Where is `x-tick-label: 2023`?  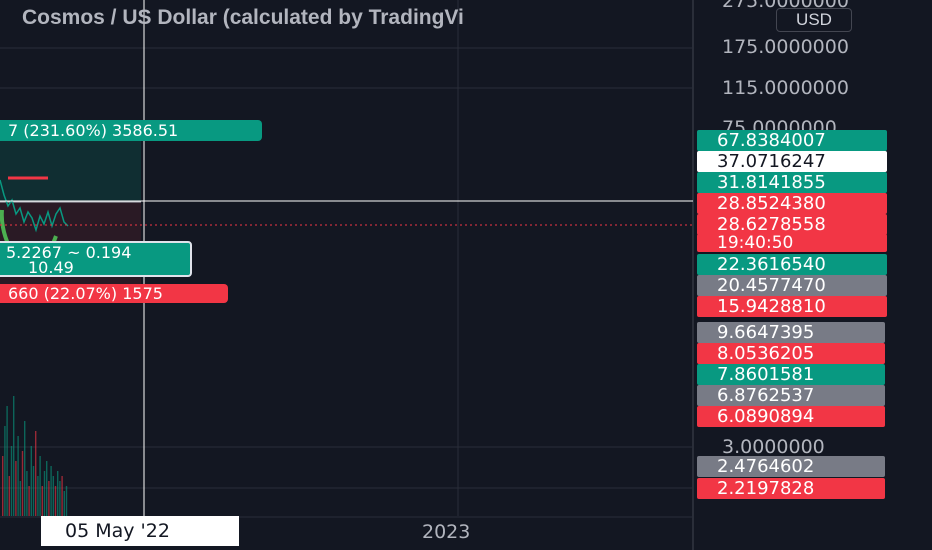
x-tick-label: 2023 is located at coordinates (446, 532).